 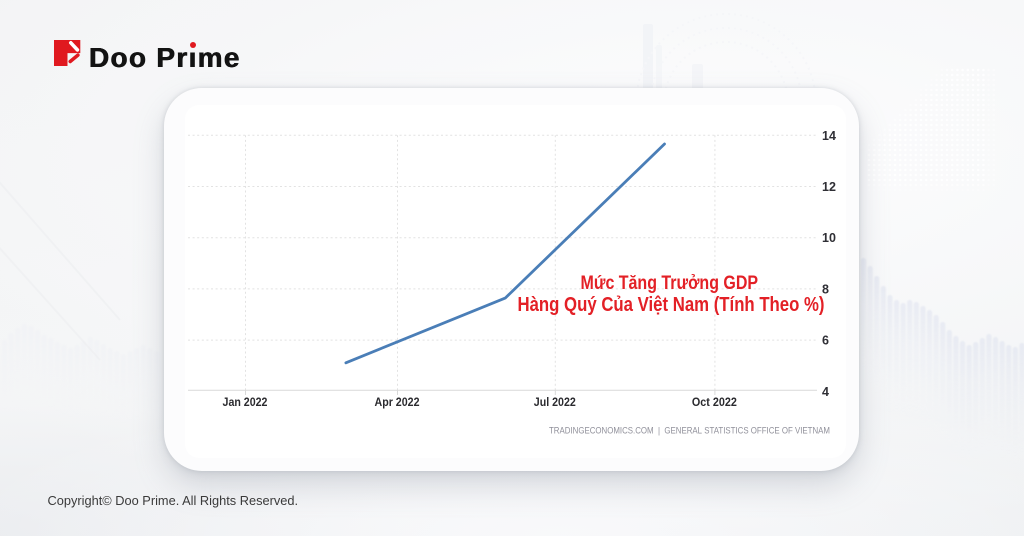 I want to click on svg-text: 6, so click(x=825, y=341).